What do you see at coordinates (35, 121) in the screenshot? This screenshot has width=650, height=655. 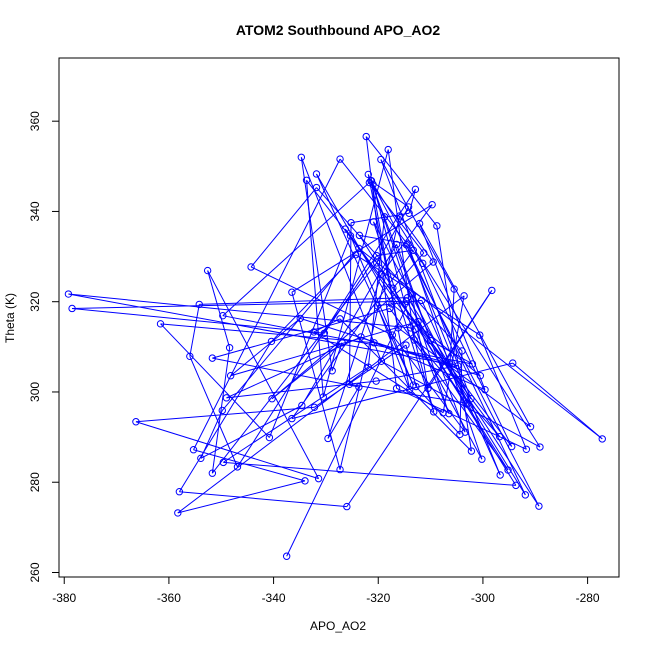 I see `y-tick-label: 360` at bounding box center [35, 121].